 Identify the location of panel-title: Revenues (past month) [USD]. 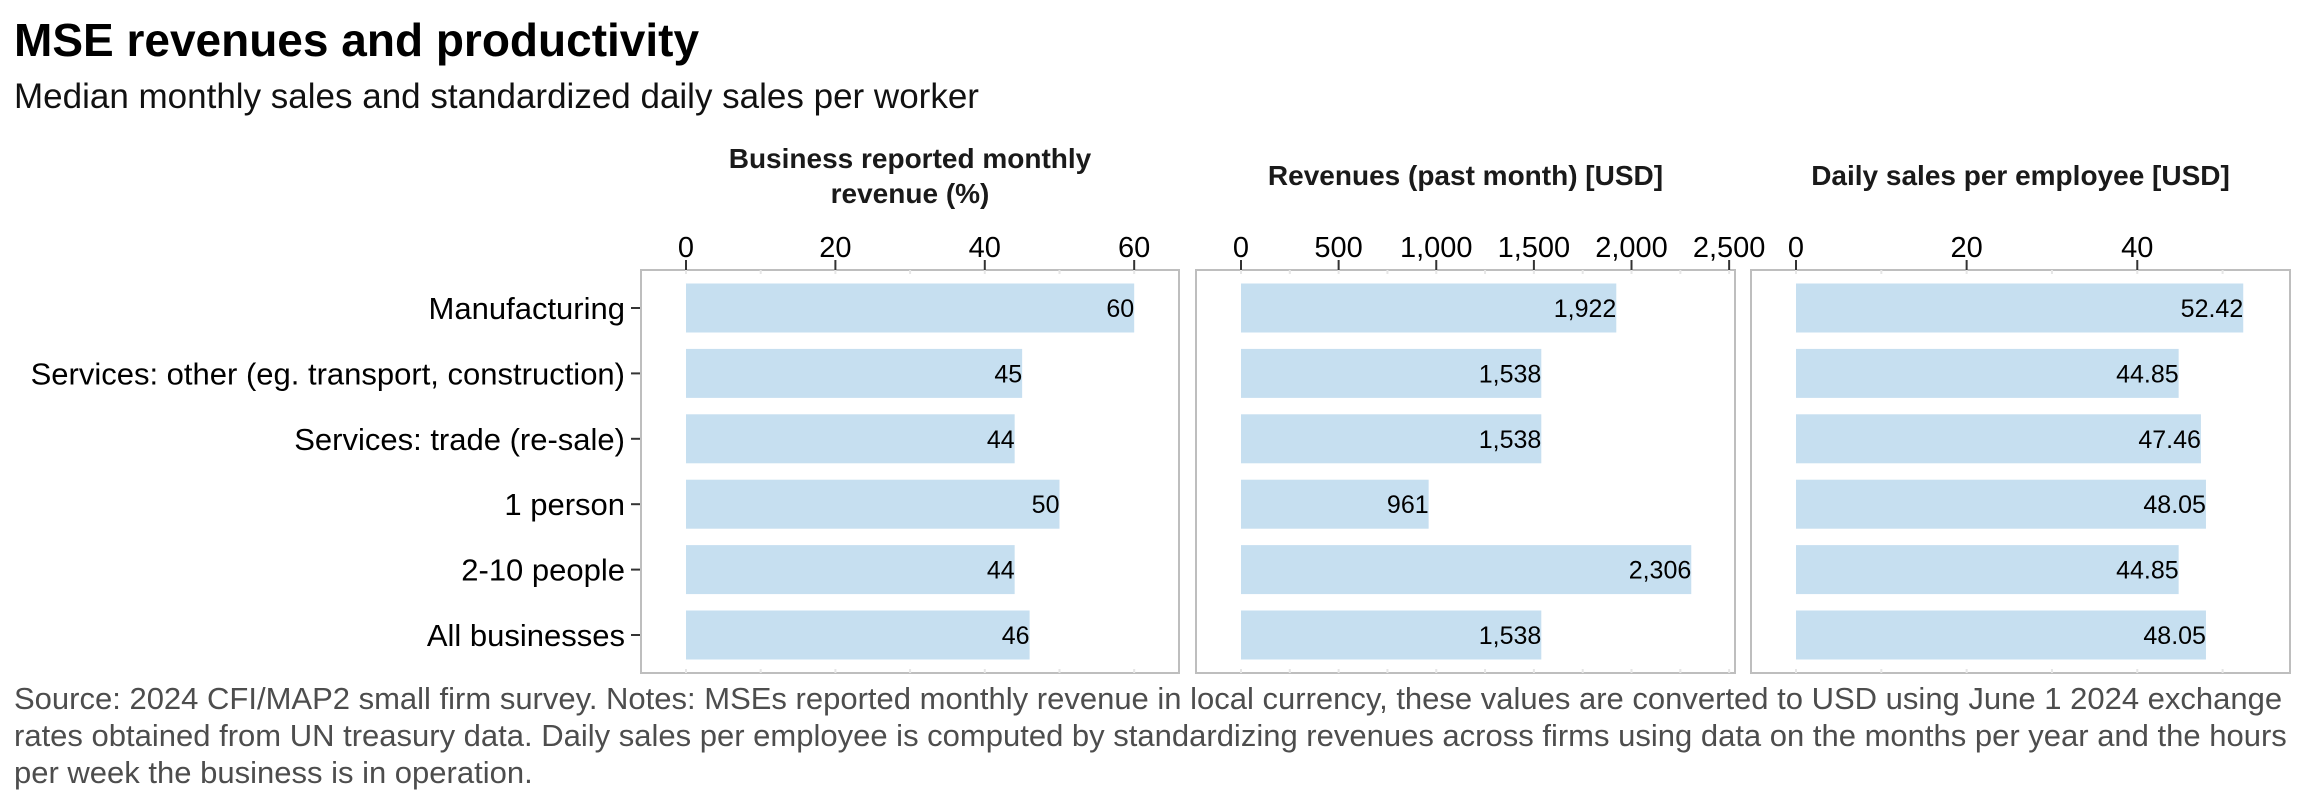
(1465, 175).